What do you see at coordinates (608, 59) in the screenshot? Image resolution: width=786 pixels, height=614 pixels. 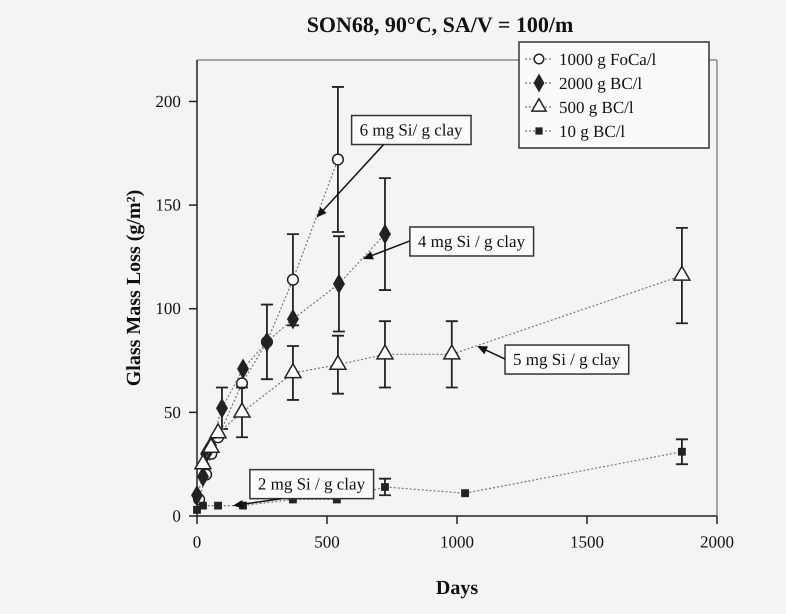 I see `legend-label: 1000 g FoCa/l` at bounding box center [608, 59].